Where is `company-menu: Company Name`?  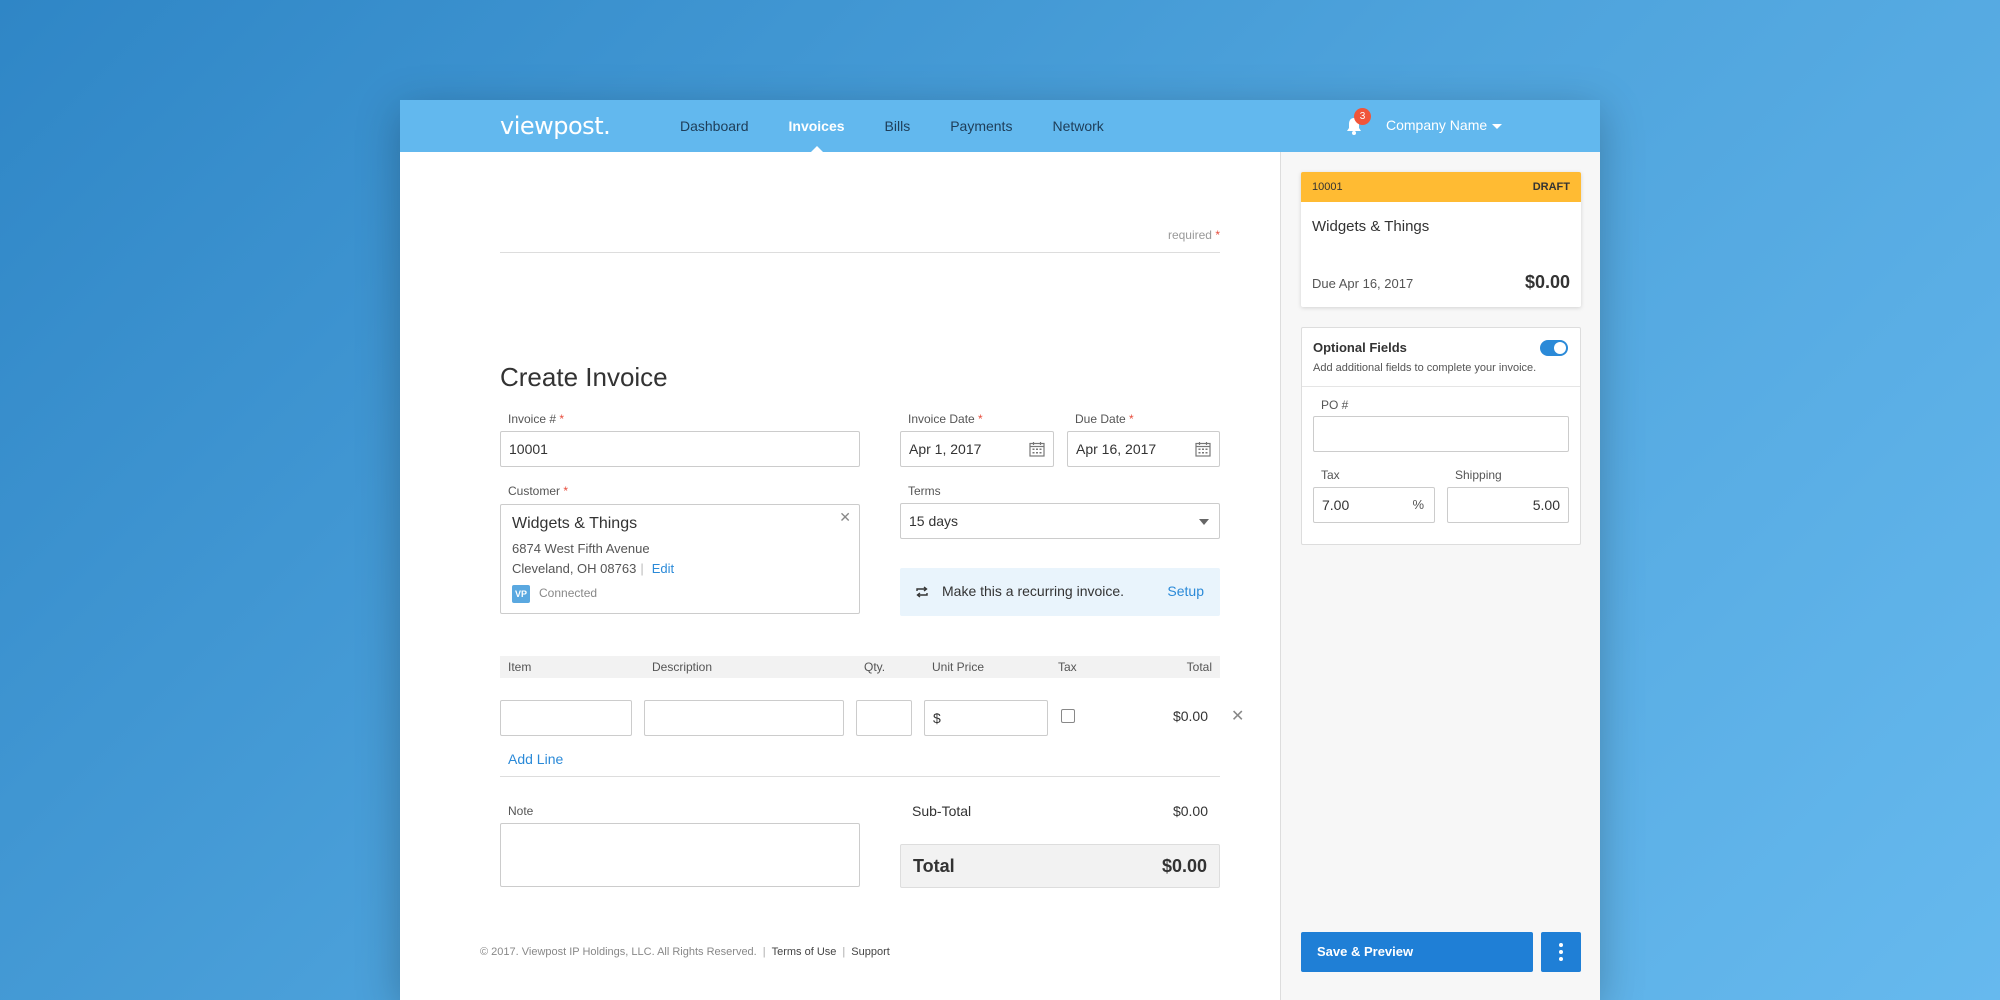 company-menu: Company Name is located at coordinates (1444, 125).